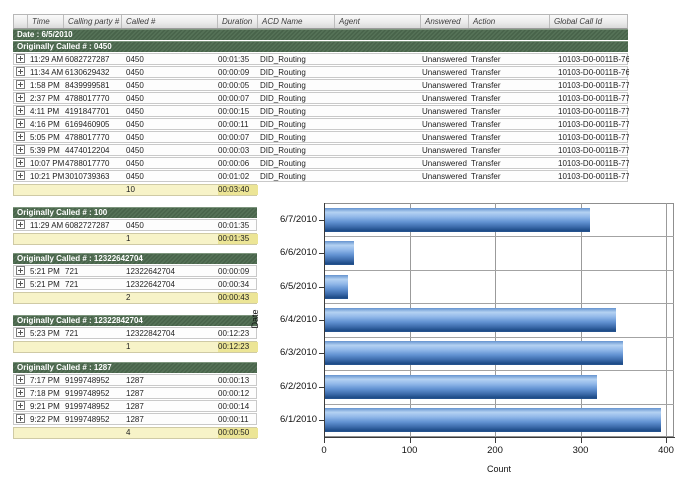  Describe the element at coordinates (593, 59) in the screenshot. I see `global-call-id-cell: 10103-D0-0011B-768` at that location.